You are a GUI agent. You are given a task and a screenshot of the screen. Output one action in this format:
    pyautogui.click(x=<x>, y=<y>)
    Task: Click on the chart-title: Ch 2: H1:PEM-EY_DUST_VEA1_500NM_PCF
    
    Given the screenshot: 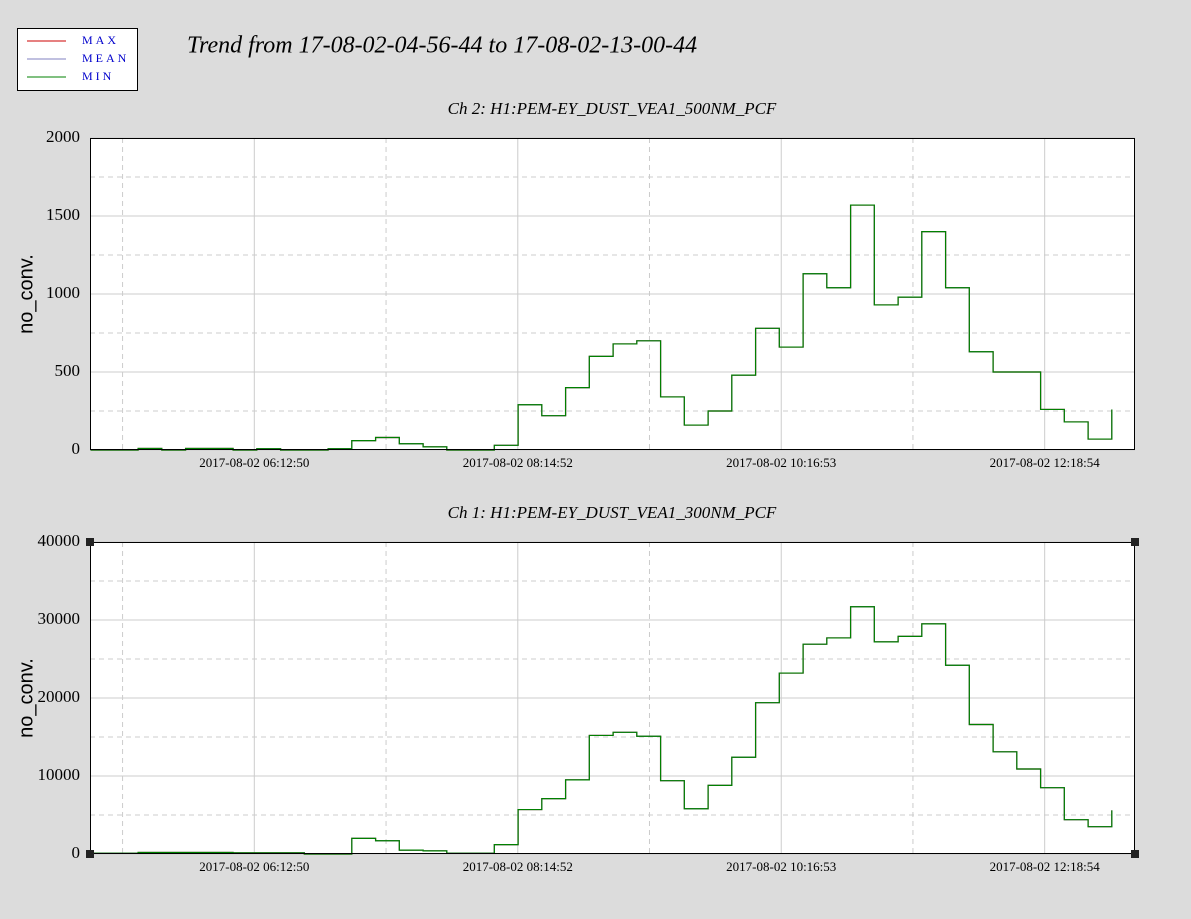 What is the action you would take?
    pyautogui.click(x=612, y=108)
    